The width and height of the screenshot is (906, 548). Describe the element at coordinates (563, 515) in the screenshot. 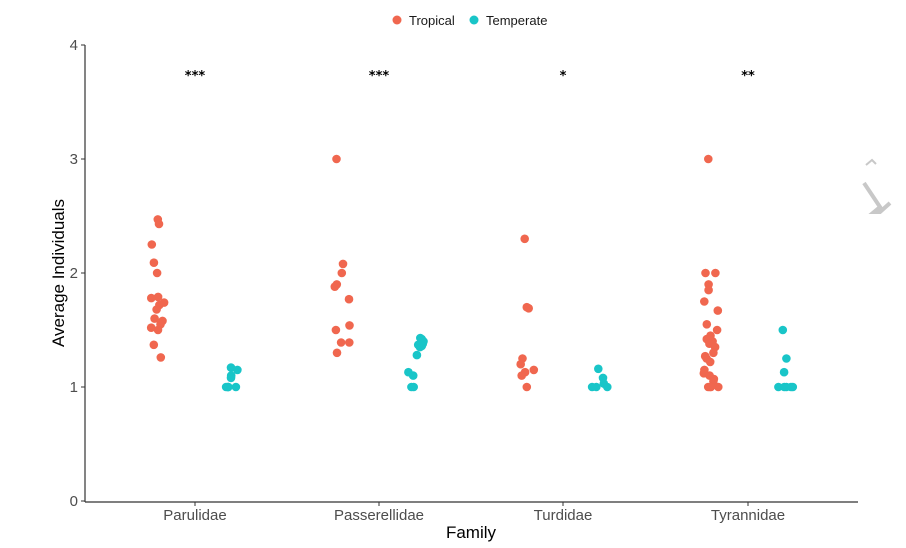

I see `x-tick-label: Turdidae` at that location.